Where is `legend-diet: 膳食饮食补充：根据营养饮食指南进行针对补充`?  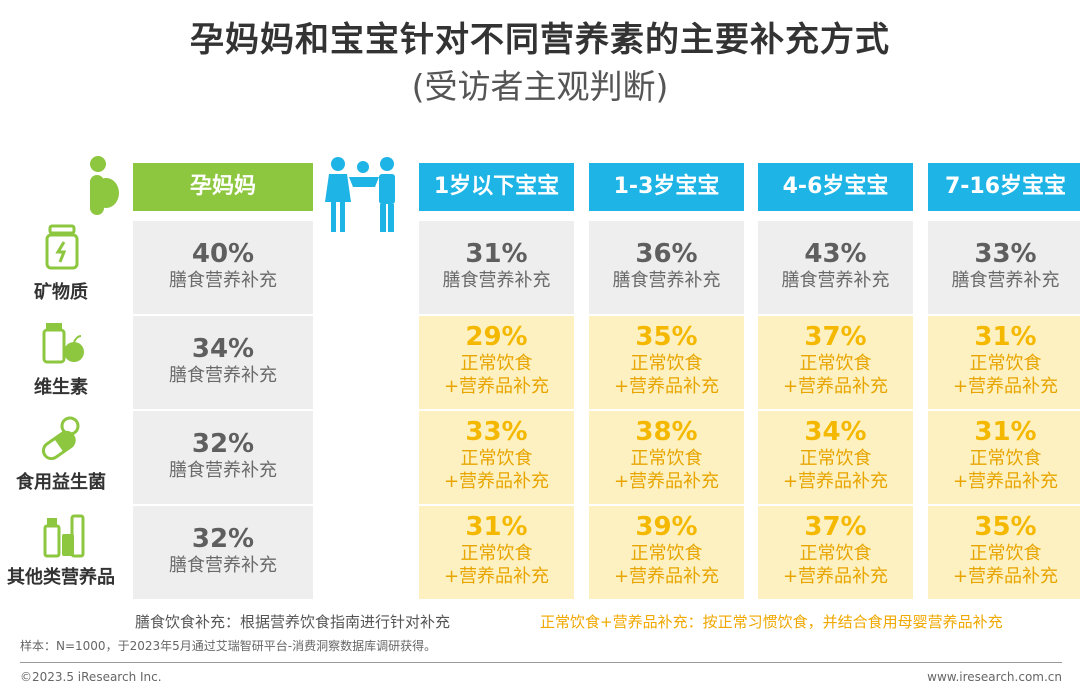 legend-diet: 膳食饮食补充：根据营养饮食指南进行针对补充 is located at coordinates (293, 622).